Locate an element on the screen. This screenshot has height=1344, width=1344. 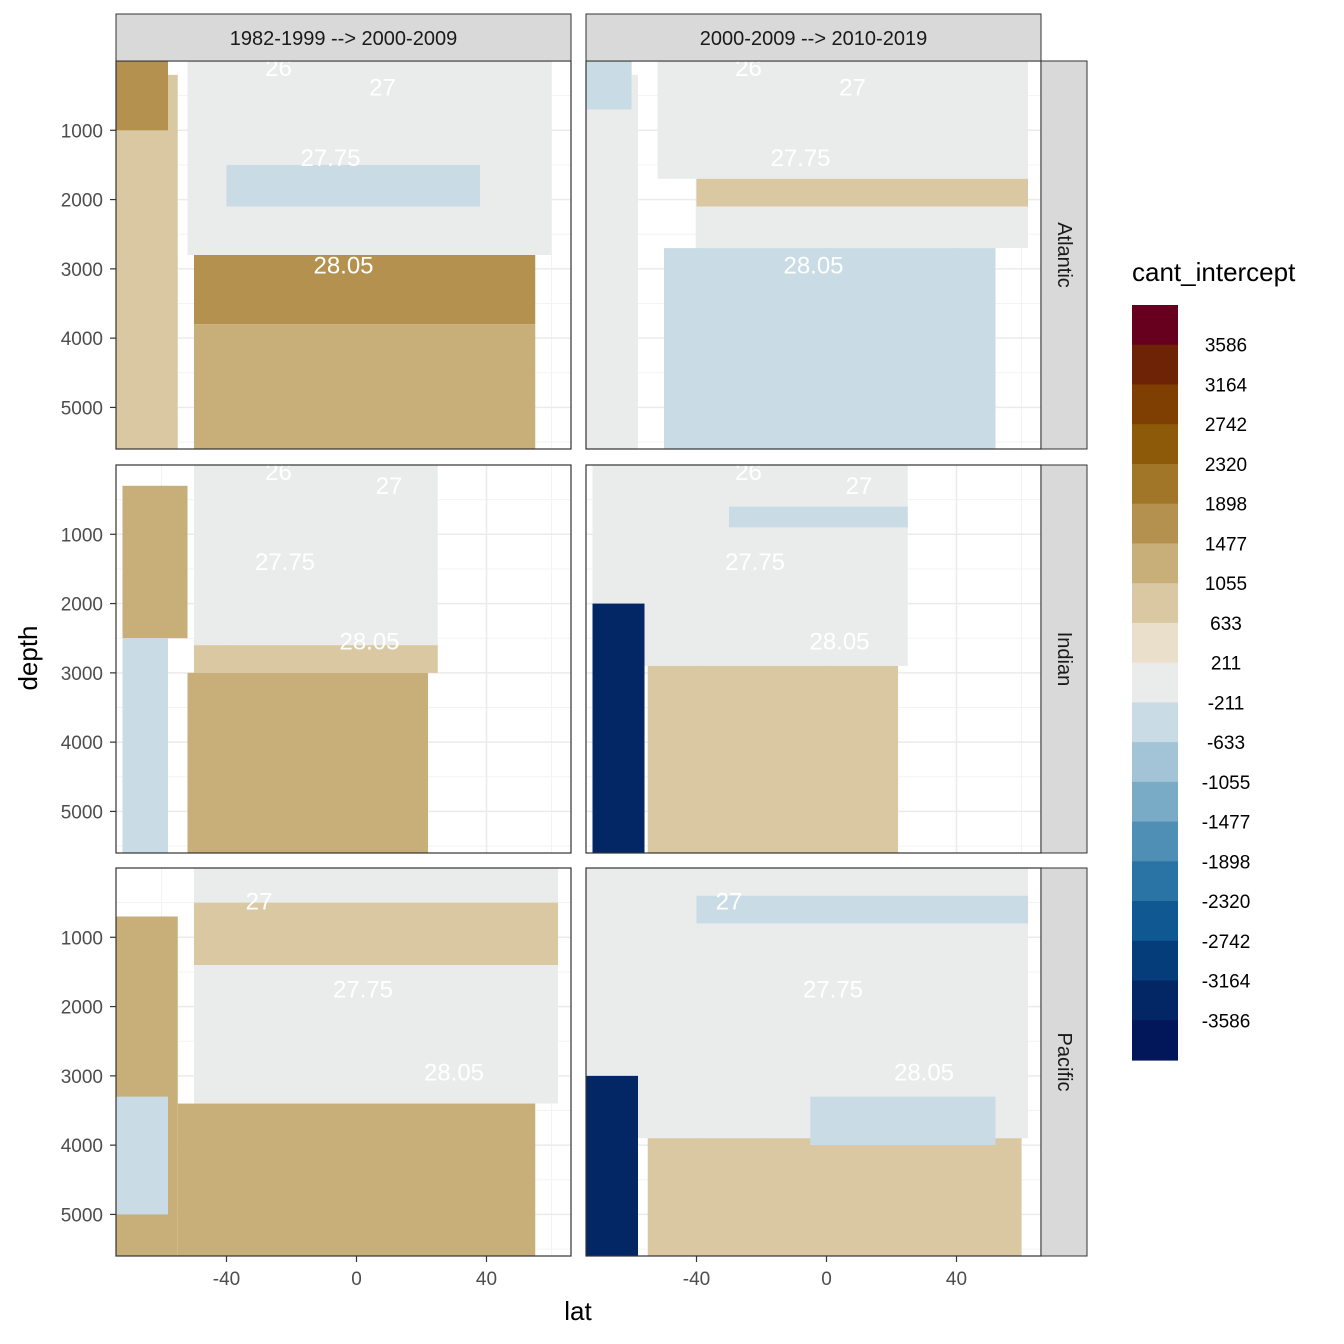
legend-label: 3586 is located at coordinates (1226, 346).